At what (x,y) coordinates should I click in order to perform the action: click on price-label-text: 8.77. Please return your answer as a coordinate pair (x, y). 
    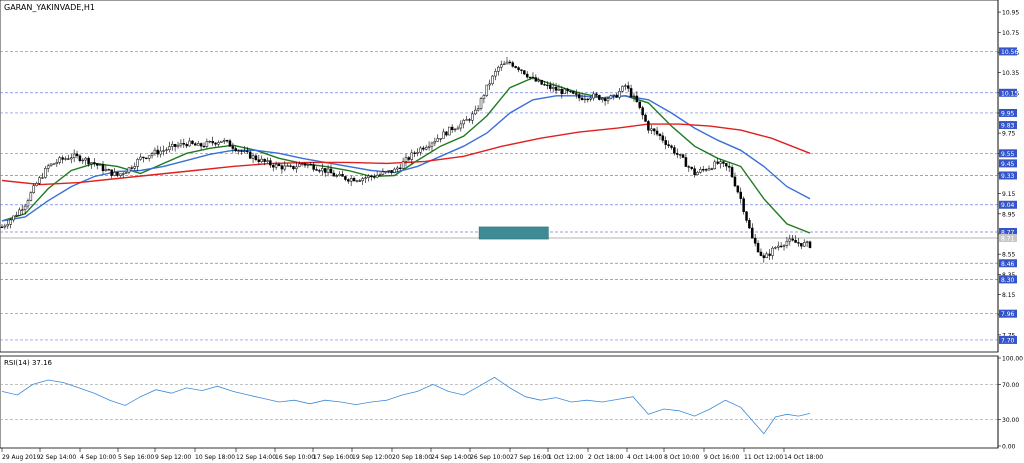
    Looking at the image, I should click on (1008, 232).